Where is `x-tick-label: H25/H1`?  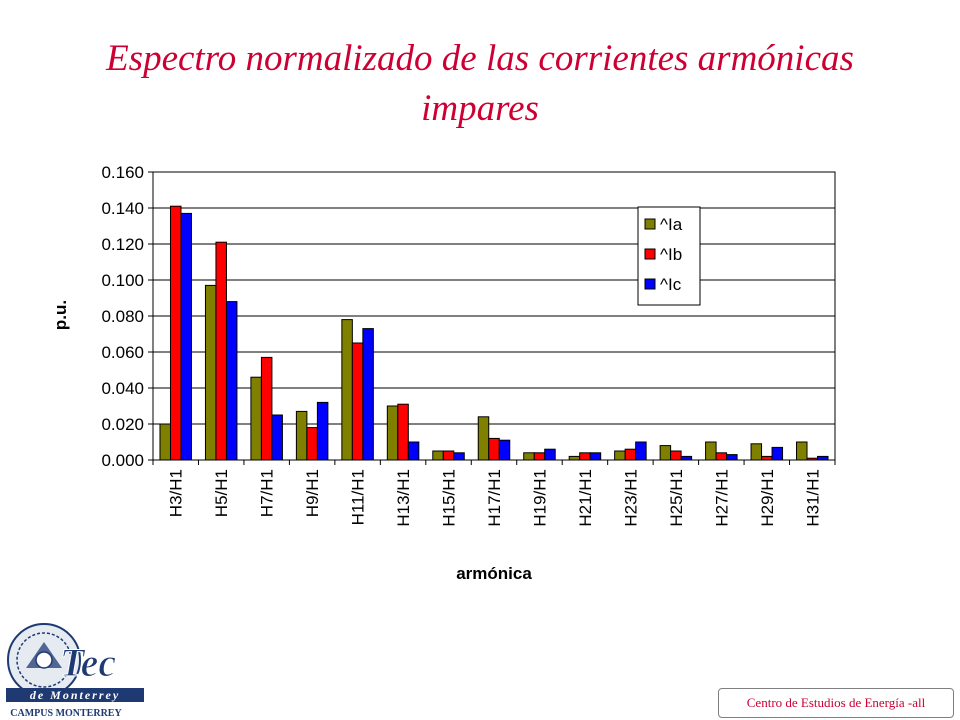 x-tick-label: H25/H1 is located at coordinates (676, 498).